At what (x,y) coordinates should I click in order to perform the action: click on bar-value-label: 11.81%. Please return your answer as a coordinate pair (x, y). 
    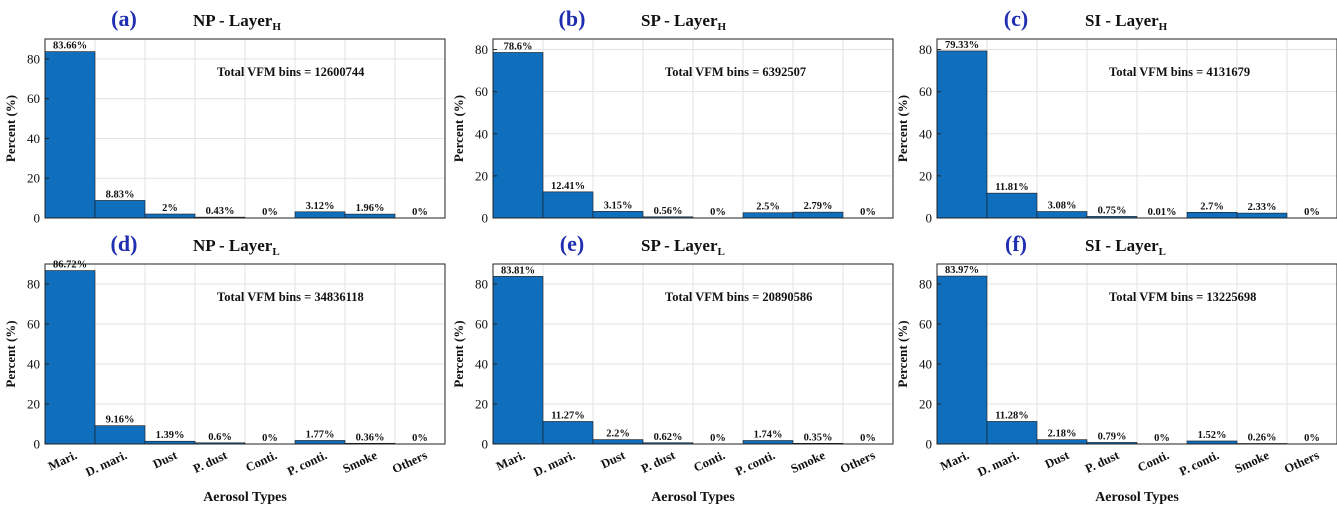
    Looking at the image, I should click on (1012, 187).